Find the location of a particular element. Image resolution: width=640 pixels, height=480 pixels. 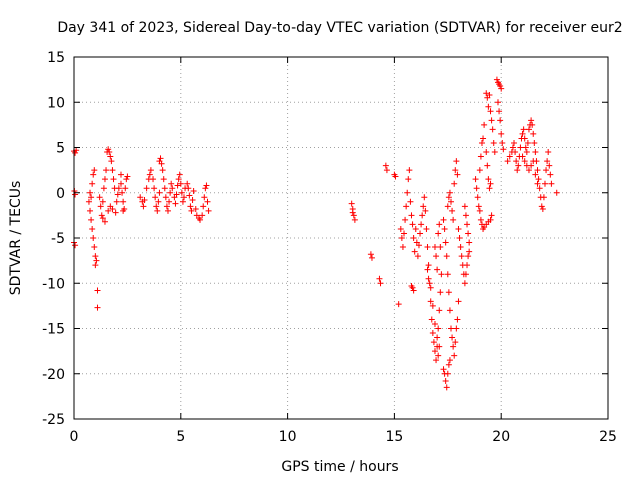

x-tick-label: 0 is located at coordinates (74, 437).